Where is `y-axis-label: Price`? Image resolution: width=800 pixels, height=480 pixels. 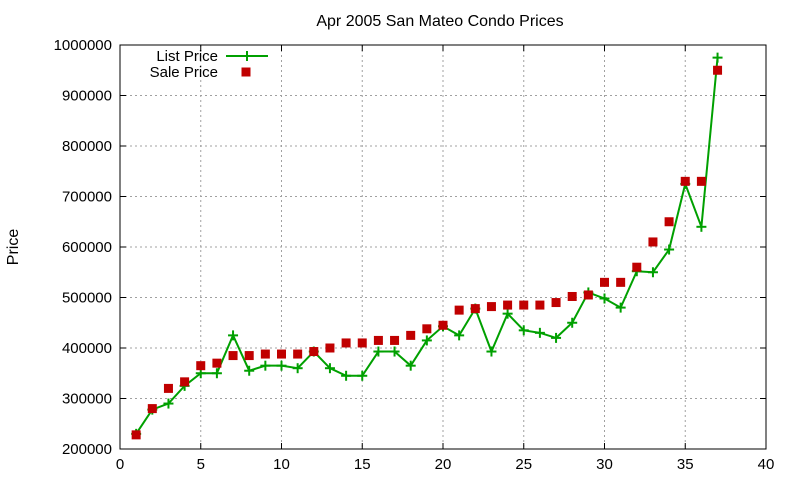
y-axis-label: Price is located at coordinates (13, 247).